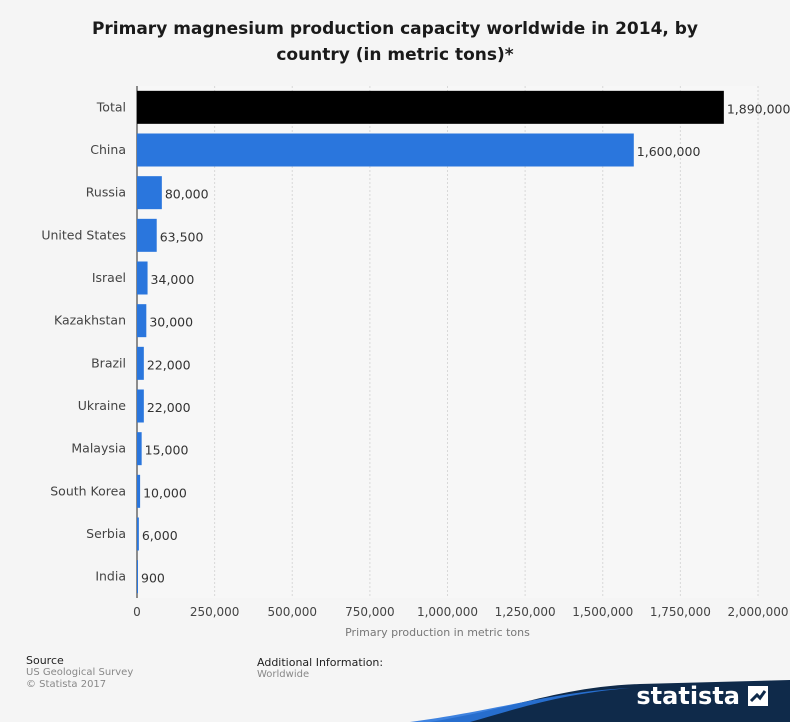 The height and width of the screenshot is (722, 790). What do you see at coordinates (66, 684) in the screenshot?
I see `copyright-line: © Statista 2017` at bounding box center [66, 684].